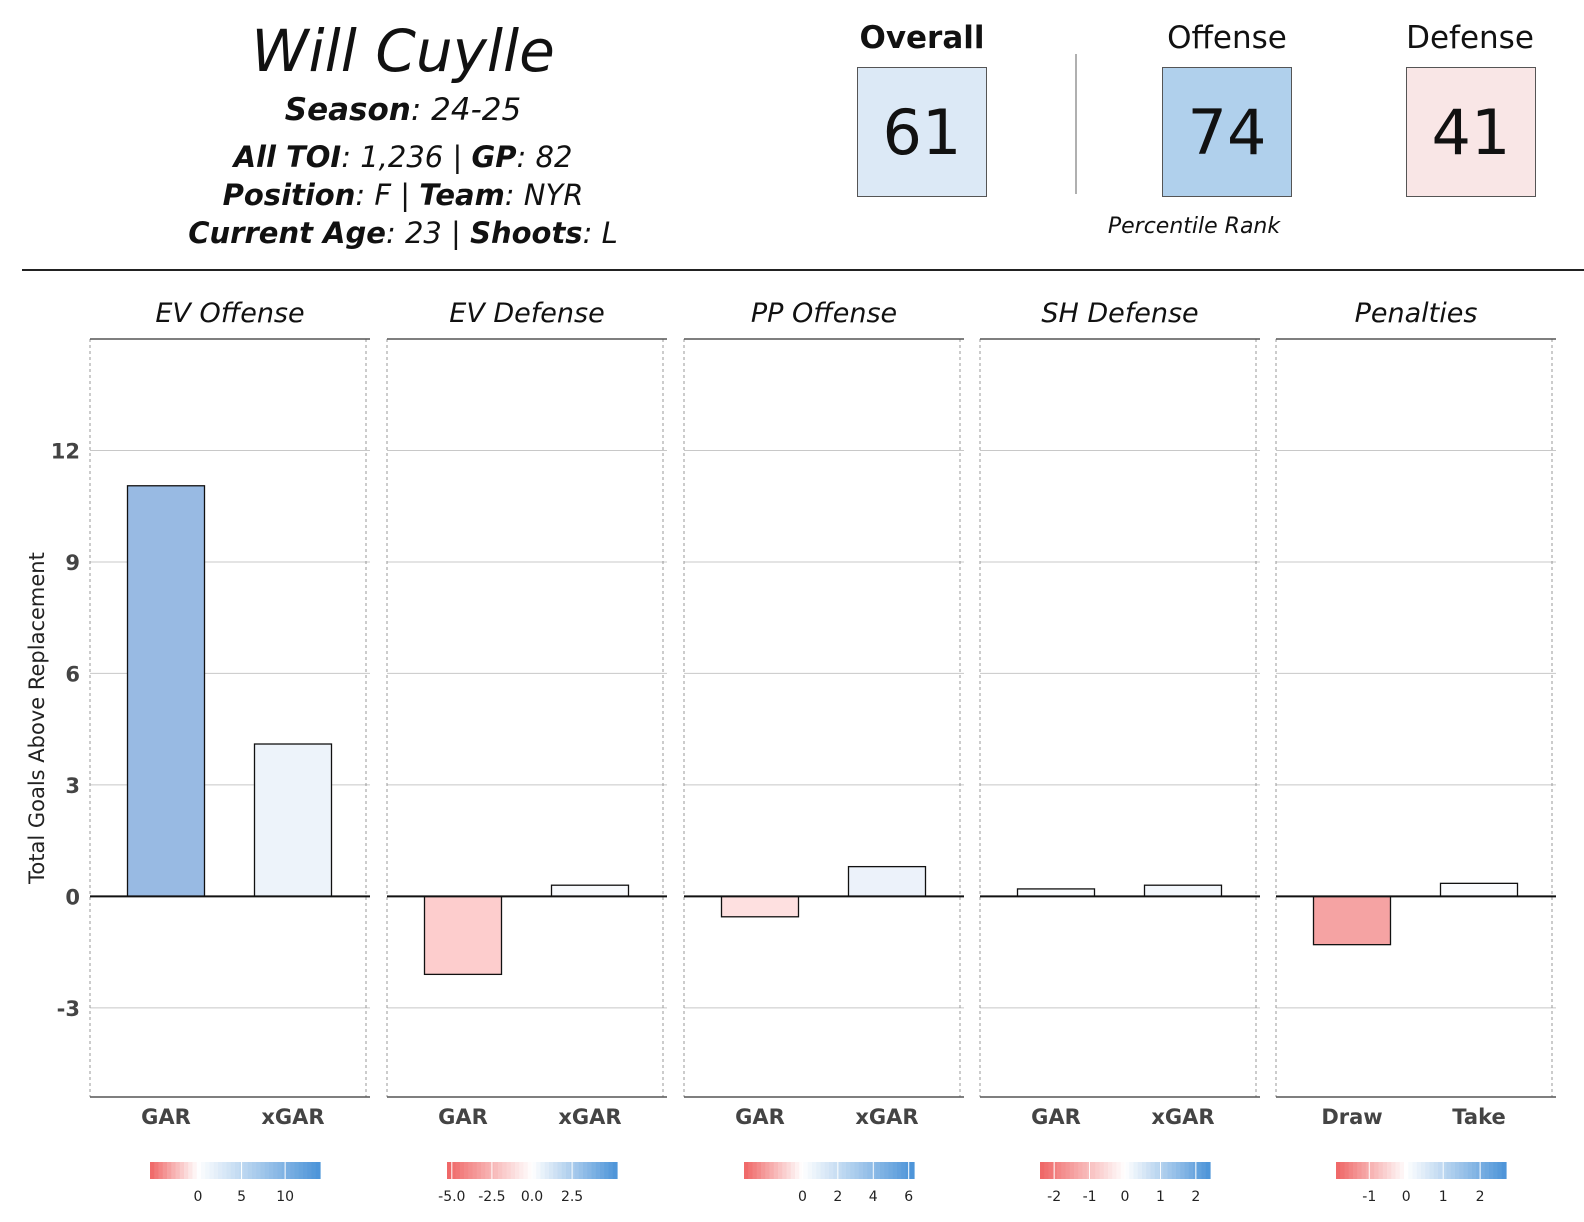 This screenshot has height=1222, width=1584. Describe the element at coordinates (285, 1197) in the screenshot. I see `legend-tick-label: 10` at that location.